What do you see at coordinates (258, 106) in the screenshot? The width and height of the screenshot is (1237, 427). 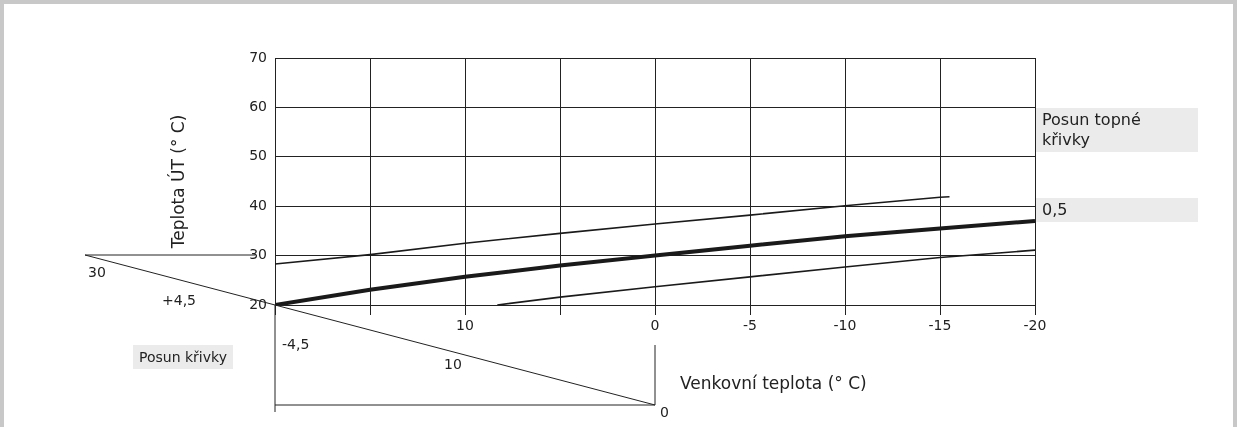 I see `y-tick-label: 60` at bounding box center [258, 106].